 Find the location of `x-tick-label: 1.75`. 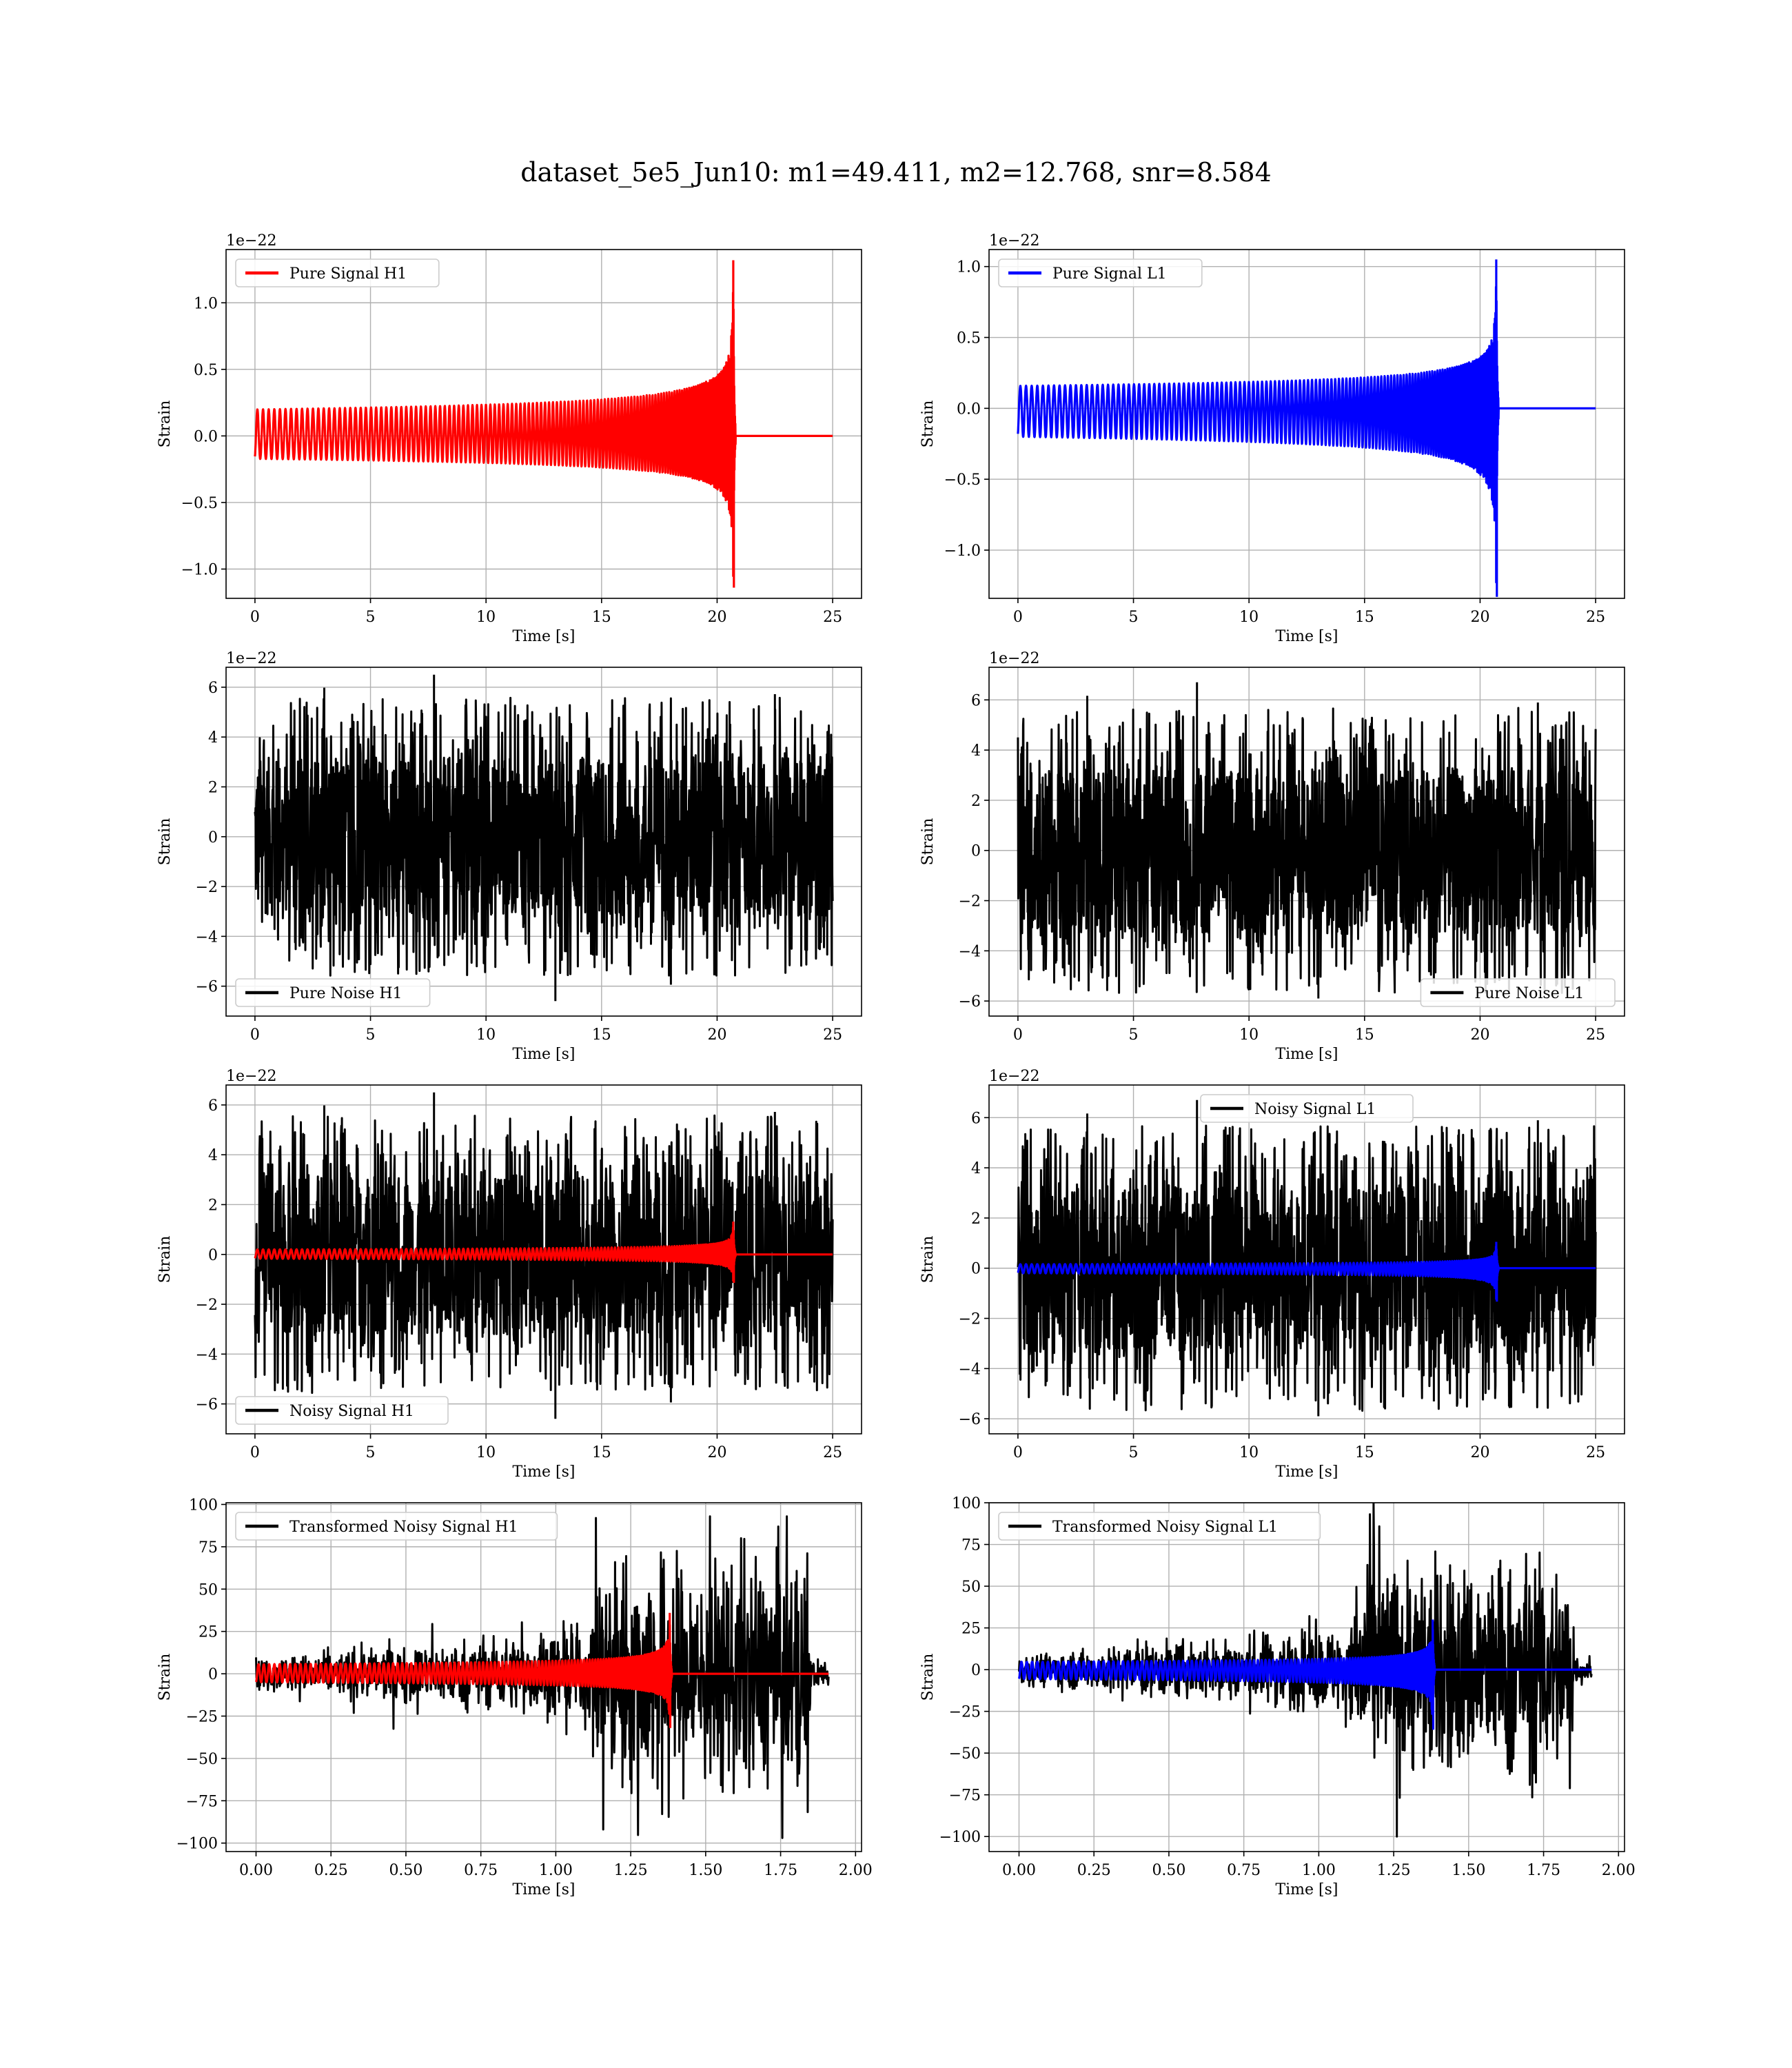

x-tick-label: 1.75 is located at coordinates (780, 1870).